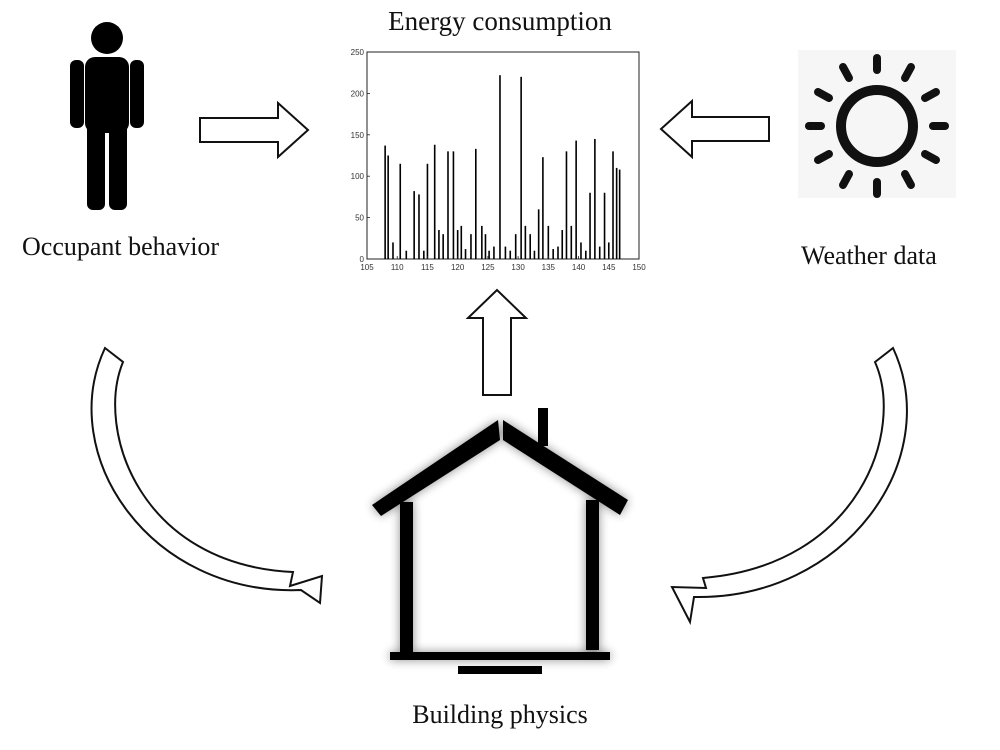  Describe the element at coordinates (789, 486) in the screenshot. I see `arrow-weather-to-building` at that location.